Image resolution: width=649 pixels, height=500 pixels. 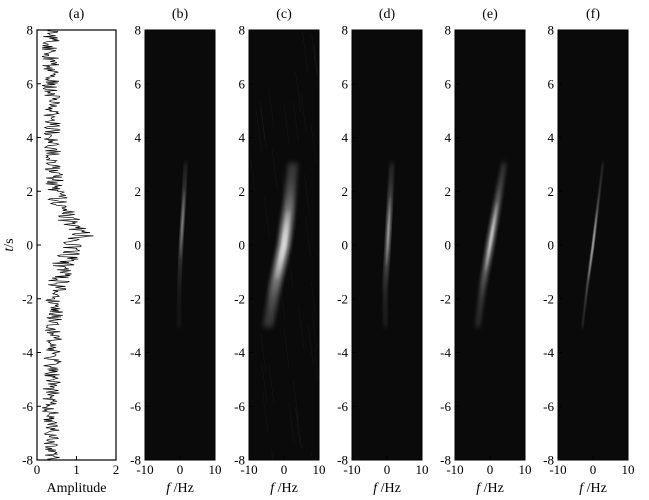 I want to click on y-axis-label: t/s, so click(x=9, y=244).